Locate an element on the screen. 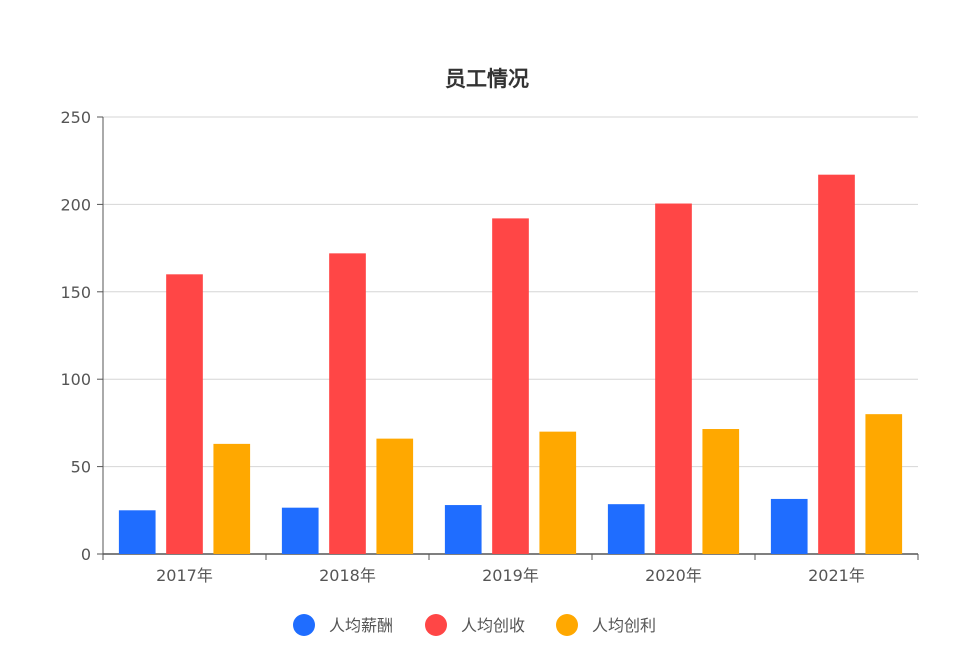  x-tick-label: 2020年 is located at coordinates (673, 575).